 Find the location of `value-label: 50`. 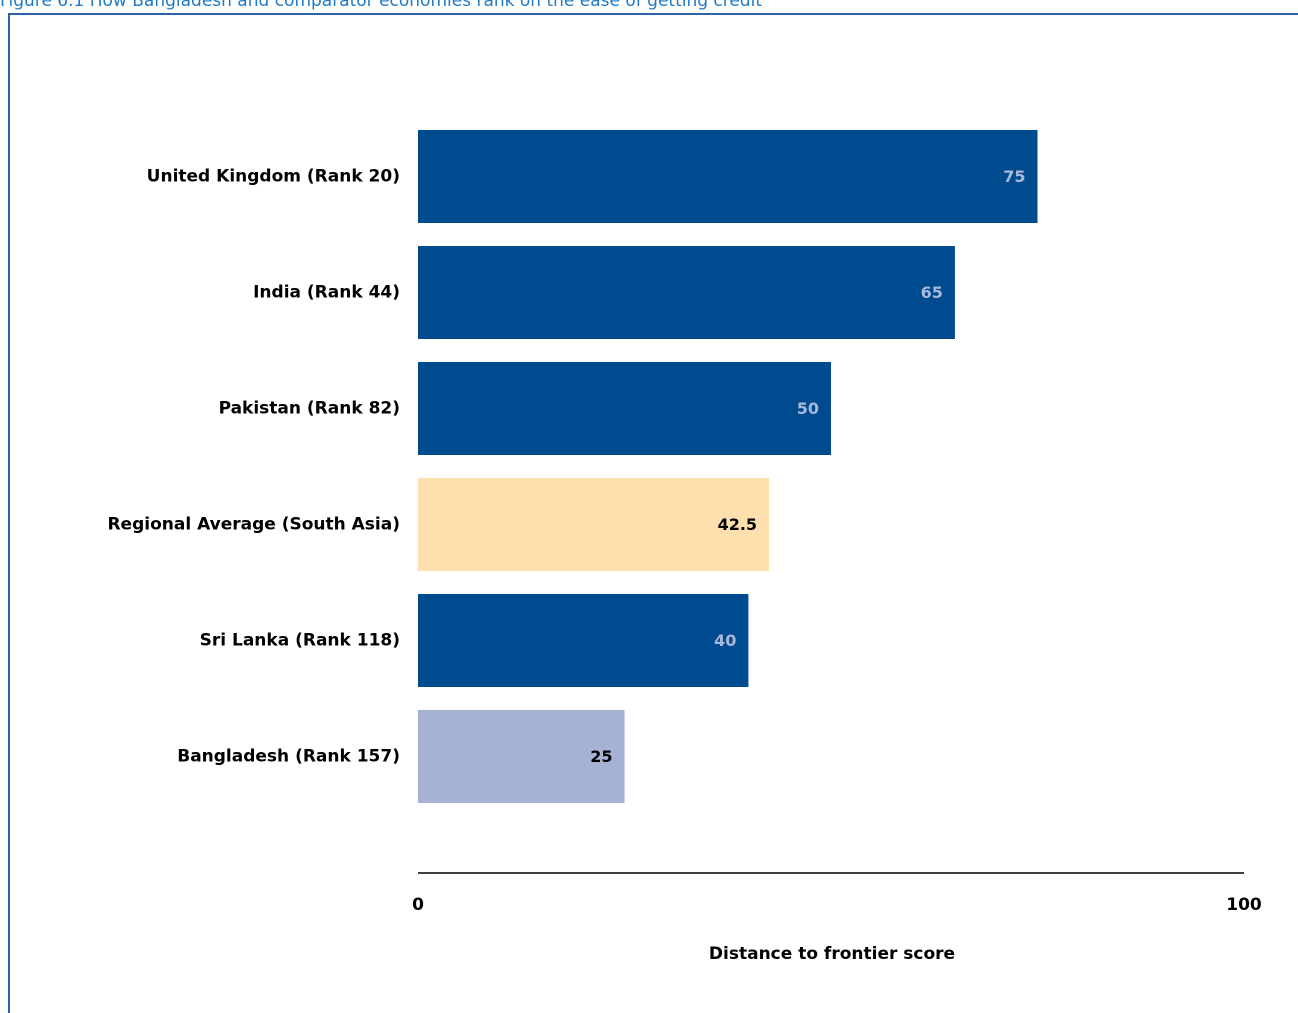

value-label: 50 is located at coordinates (808, 408).